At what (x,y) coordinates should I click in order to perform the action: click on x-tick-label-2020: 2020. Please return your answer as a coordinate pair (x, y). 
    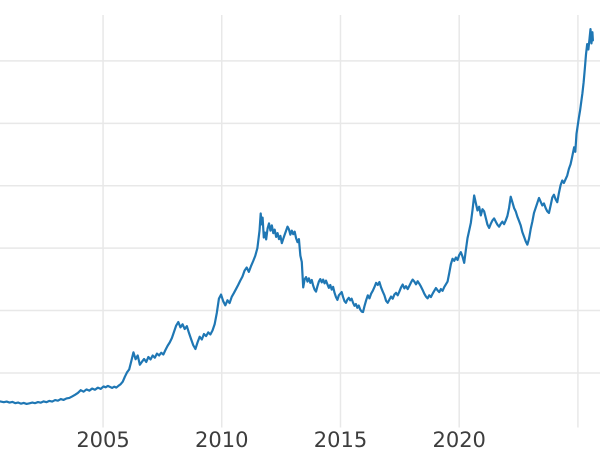
    Looking at the image, I should click on (458, 439).